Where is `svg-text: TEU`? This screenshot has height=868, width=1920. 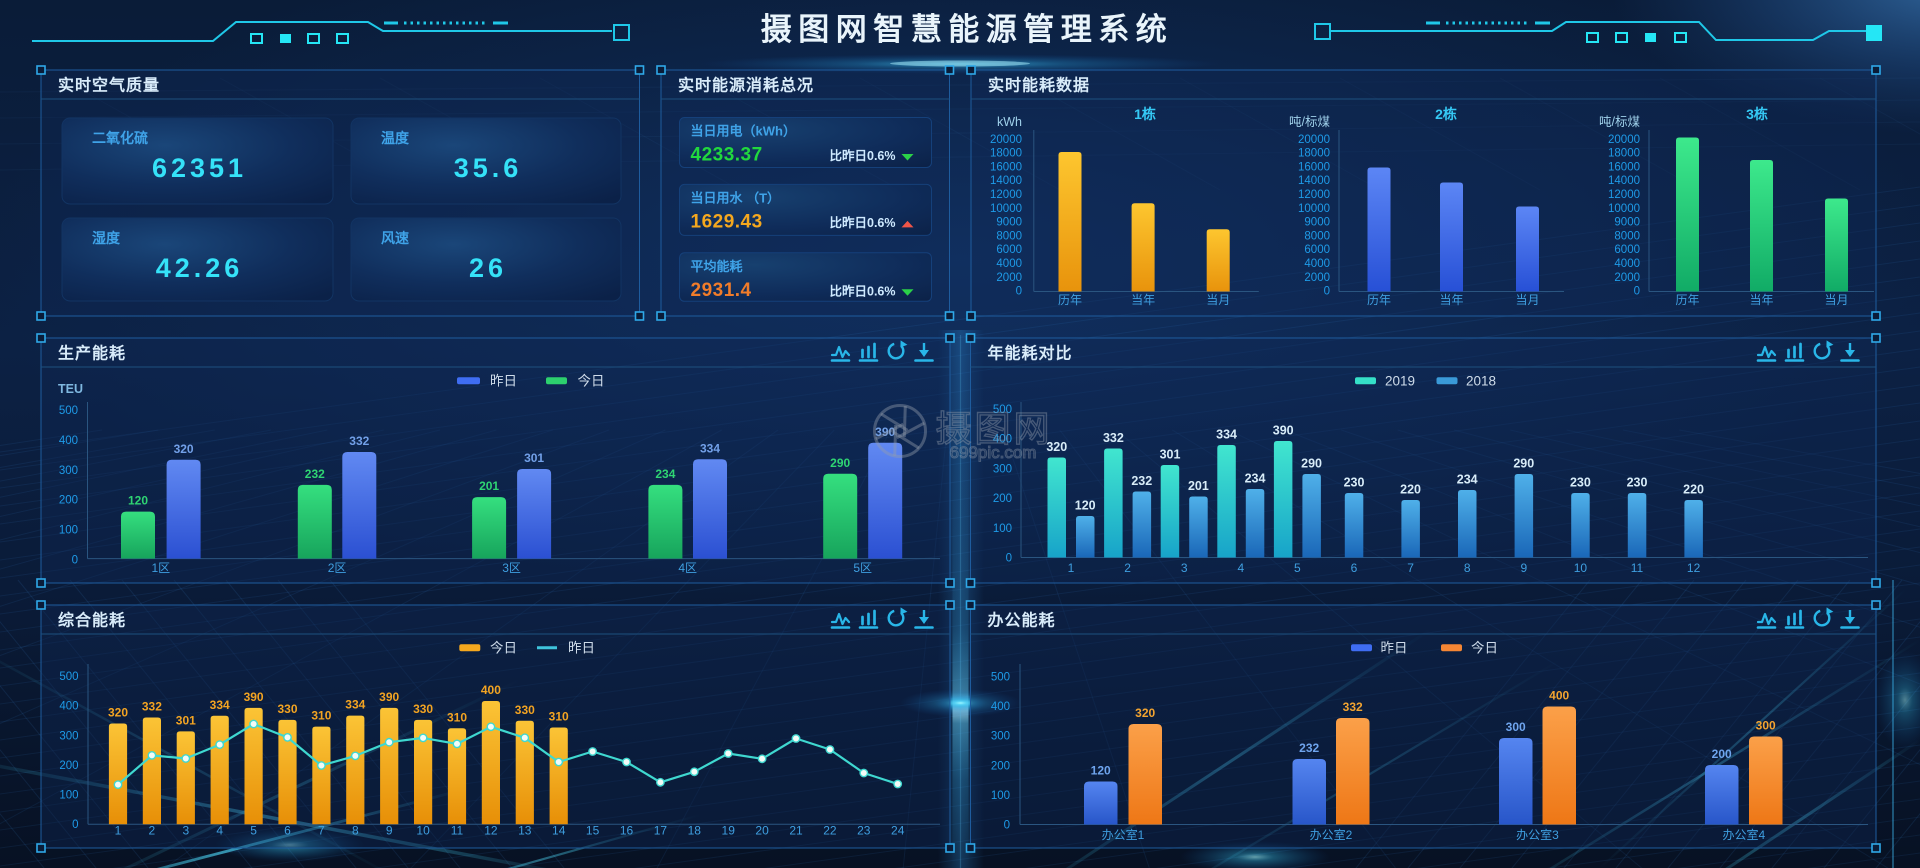 svg-text: TEU is located at coordinates (70, 389).